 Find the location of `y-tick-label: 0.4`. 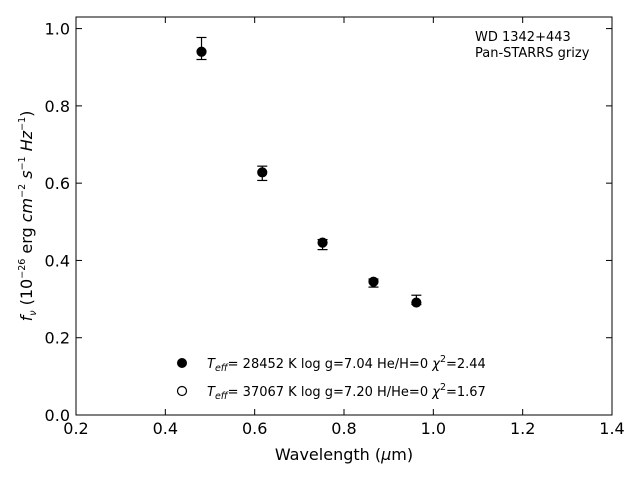

y-tick-label: 0.4 is located at coordinates (57, 260).